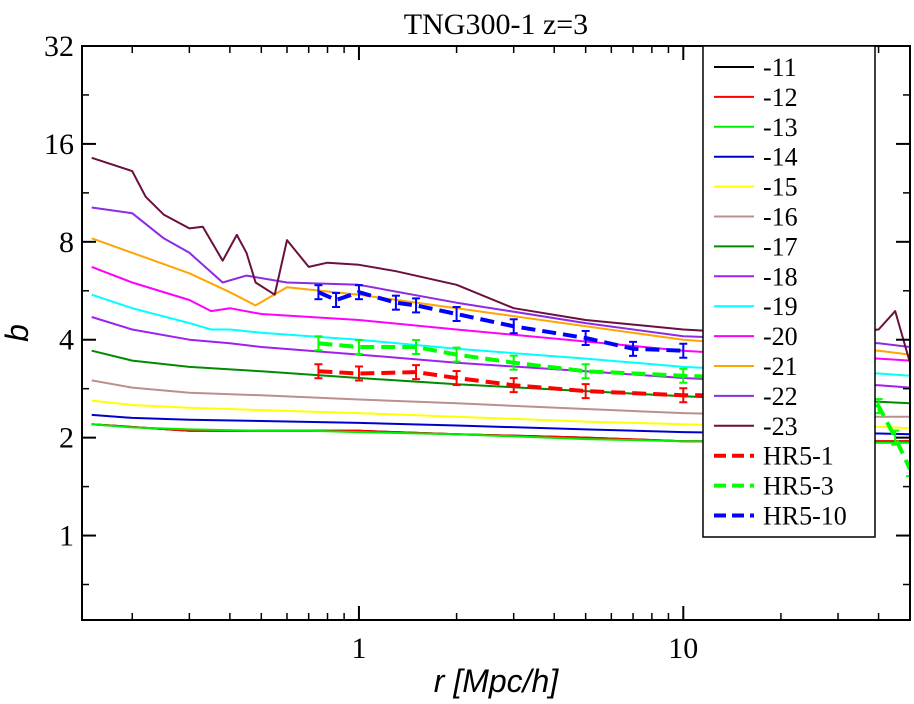 This screenshot has width=914, height=704. What do you see at coordinates (358, 648) in the screenshot?
I see `x-tick-label: 1` at bounding box center [358, 648].